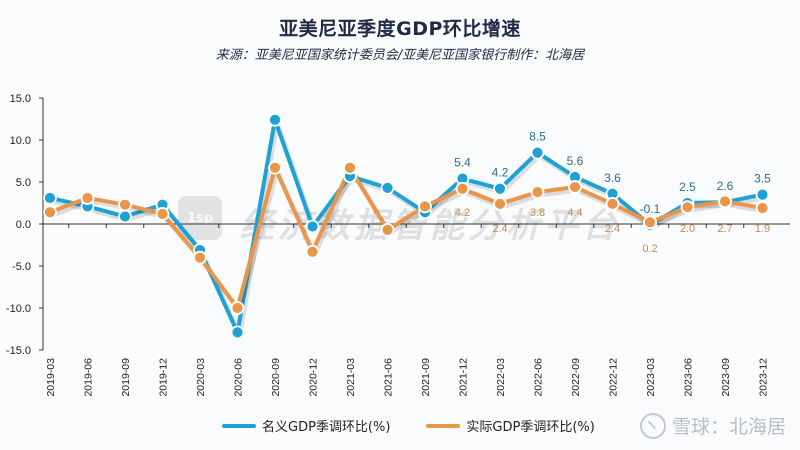 The width and height of the screenshot is (800, 450). I want to click on brand-mark: 雪球：北海居, so click(713, 425).